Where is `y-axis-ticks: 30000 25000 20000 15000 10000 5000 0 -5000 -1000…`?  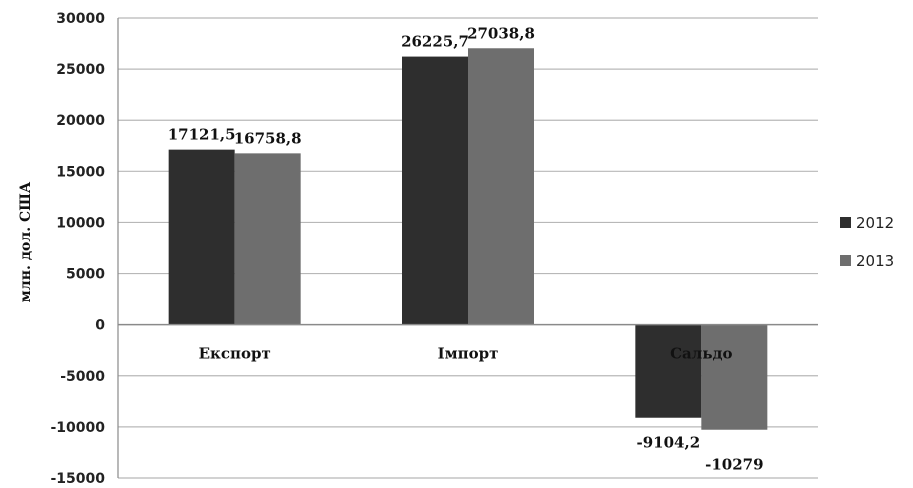 y-axis-ticks: 30000 25000 20000 15000 10000 5000 0 -5000 -1000… is located at coordinates (77, 249).